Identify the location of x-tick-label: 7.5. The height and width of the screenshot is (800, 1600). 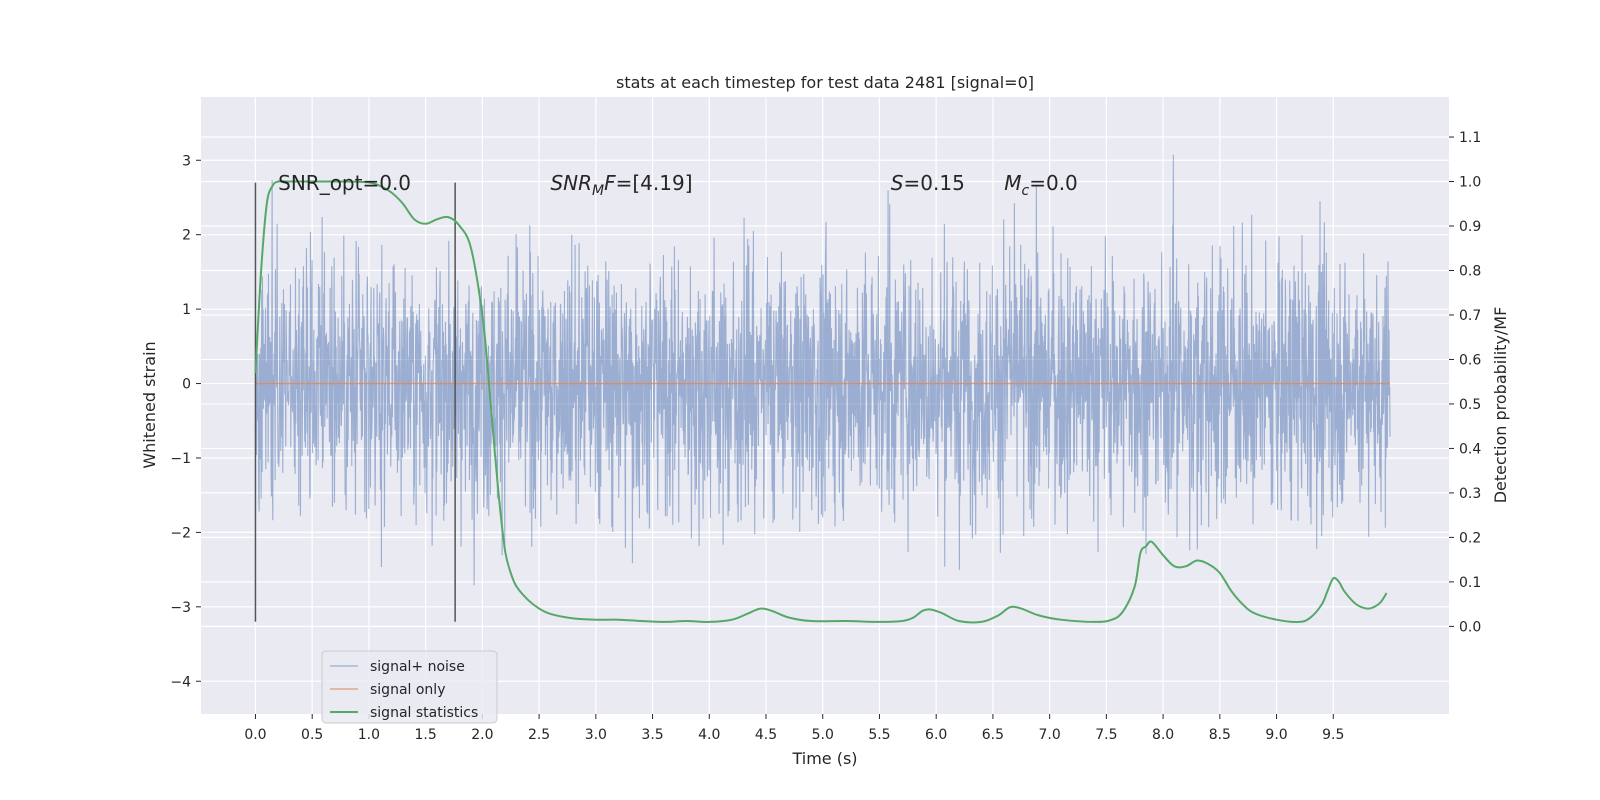
(1106, 735).